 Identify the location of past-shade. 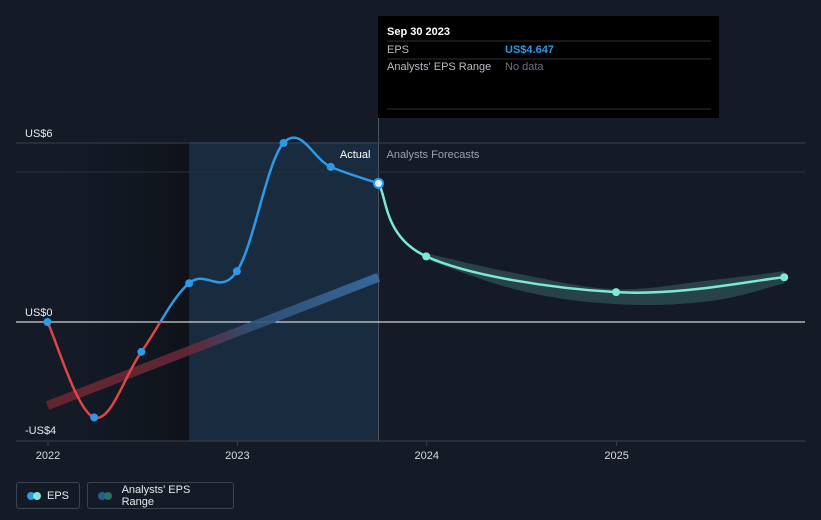
(103, 291).